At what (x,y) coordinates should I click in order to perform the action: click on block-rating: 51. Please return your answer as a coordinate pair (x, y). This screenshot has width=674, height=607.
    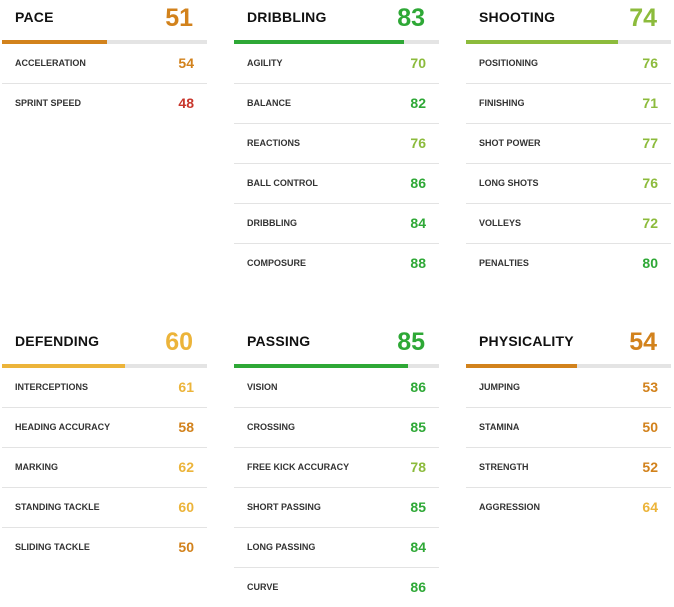
    Looking at the image, I should click on (179, 18).